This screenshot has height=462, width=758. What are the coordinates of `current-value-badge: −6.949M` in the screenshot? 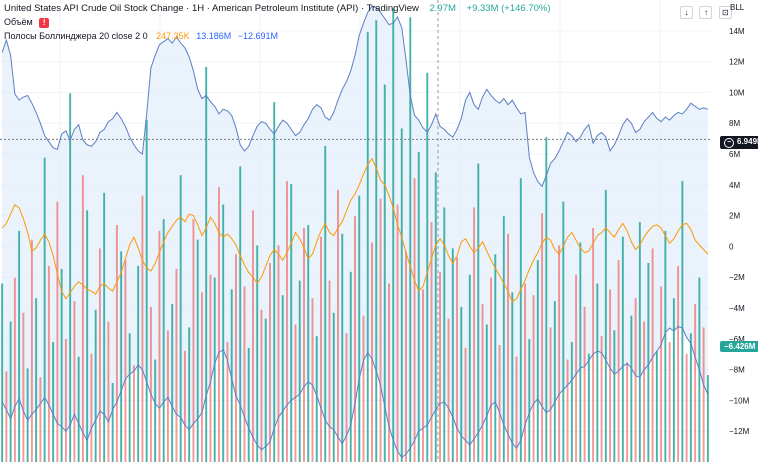 It's located at (739, 142).